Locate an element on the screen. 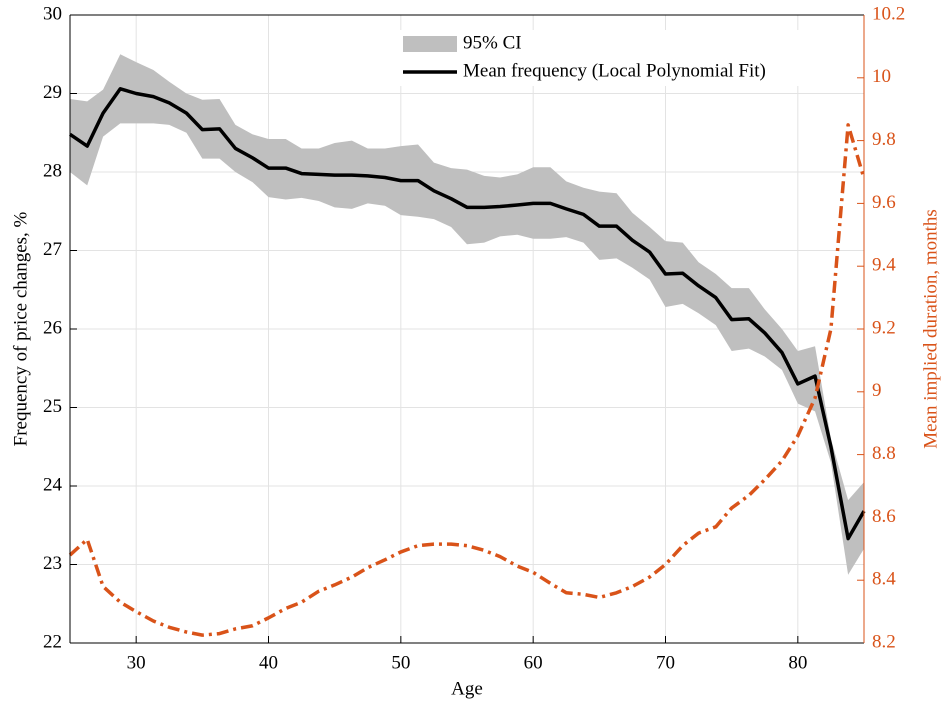 Image resolution: width=945 pixels, height=708 pixels. legend-swatch is located at coordinates (430, 44).